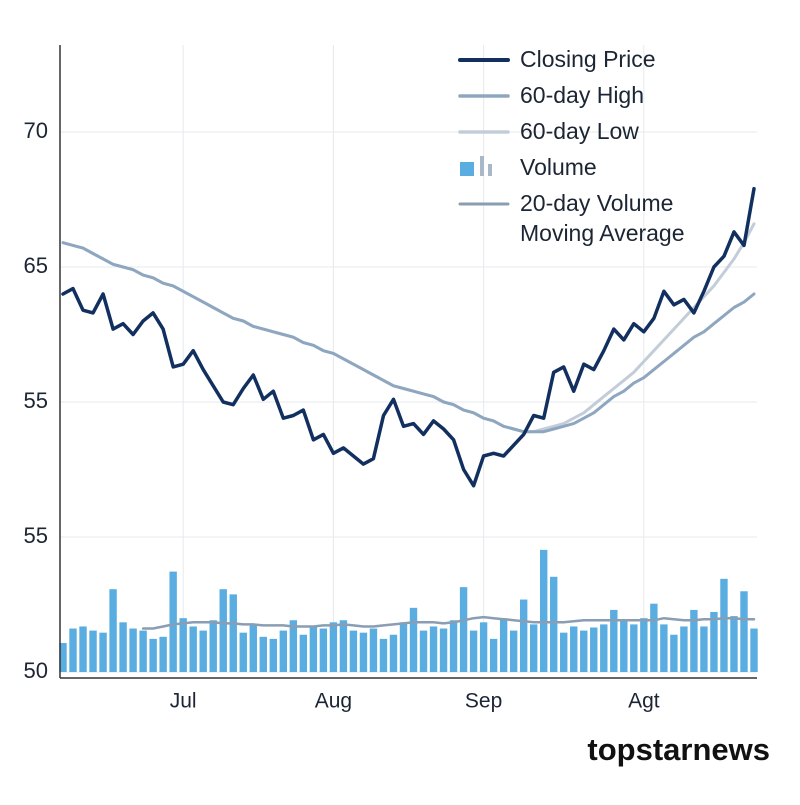 This screenshot has height=805, width=800. What do you see at coordinates (36, 670) in the screenshot?
I see `y-tick-label: 50` at bounding box center [36, 670].